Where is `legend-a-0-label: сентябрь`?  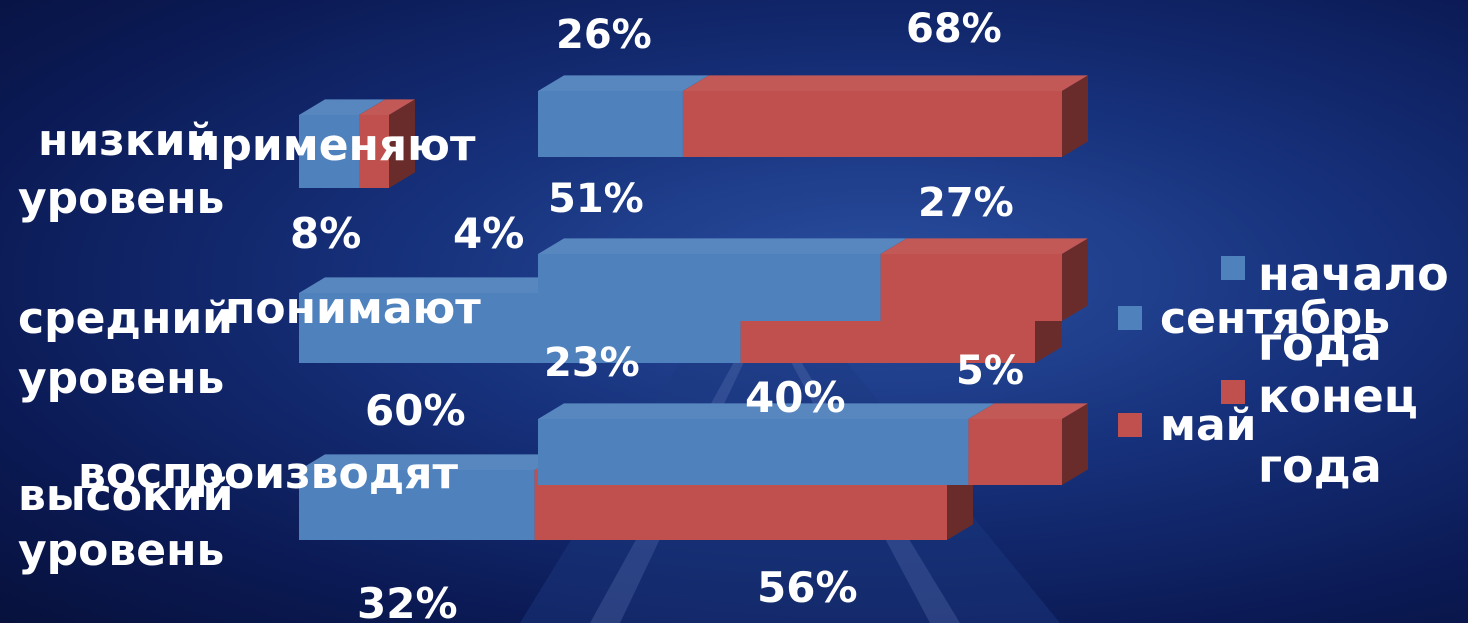 legend-a-0-label: сентябрь is located at coordinates (1275, 318).